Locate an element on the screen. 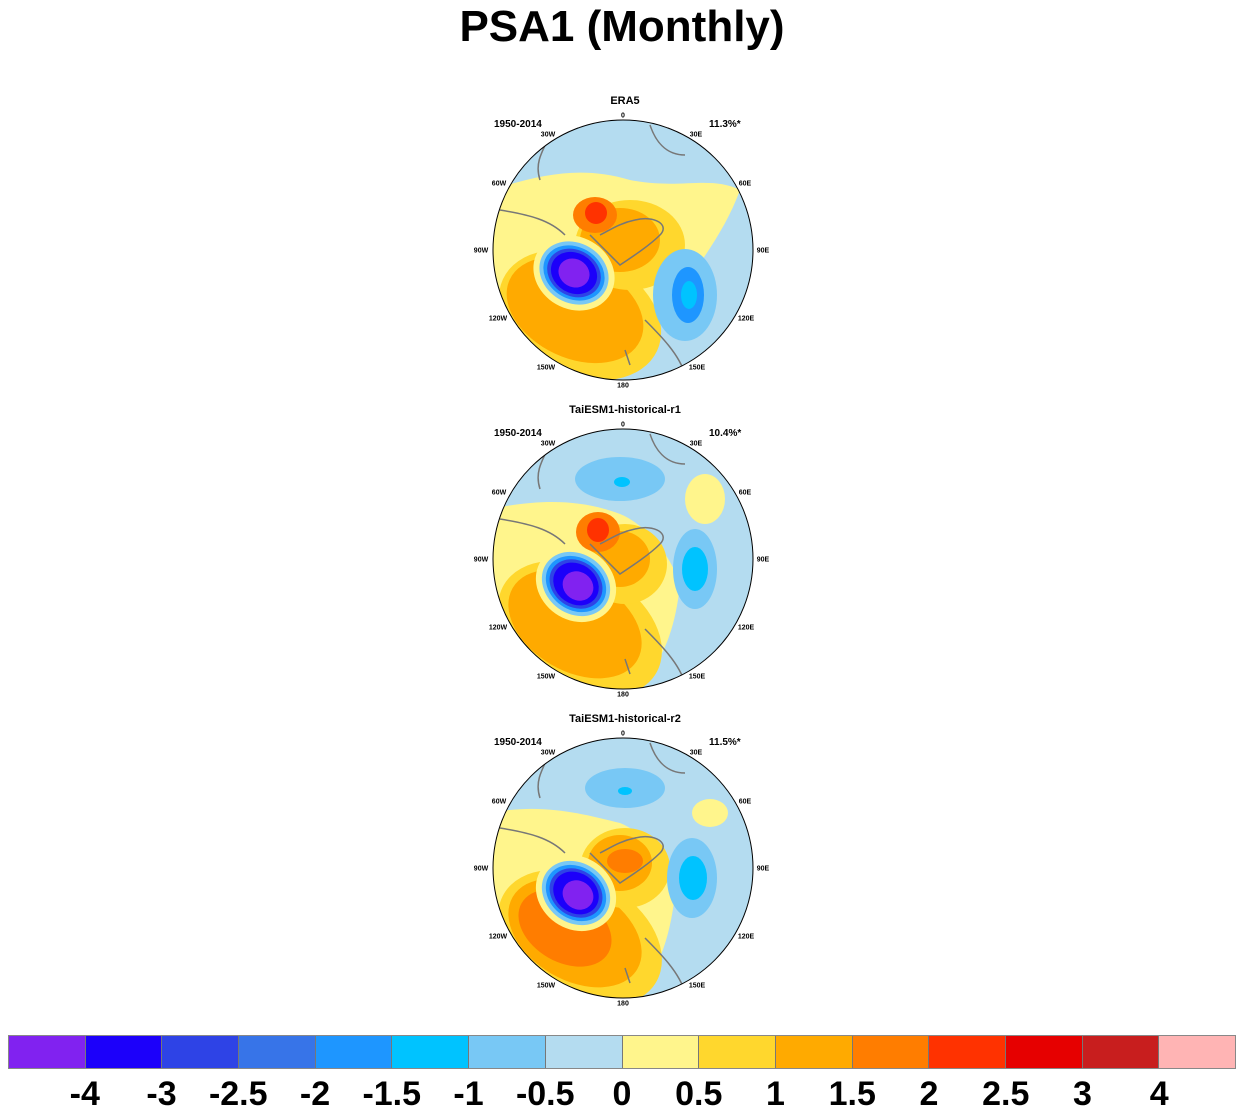 The width and height of the screenshot is (1244, 1116). colorbar-tick-label: 0.5 is located at coordinates (699, 1094).